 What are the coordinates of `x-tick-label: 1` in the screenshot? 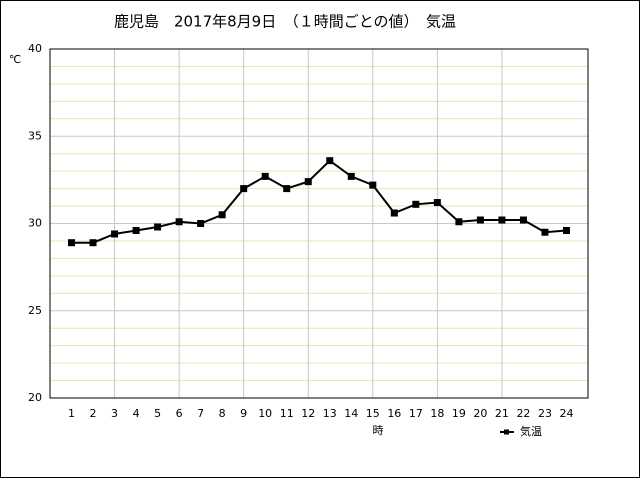 It's located at (71, 413).